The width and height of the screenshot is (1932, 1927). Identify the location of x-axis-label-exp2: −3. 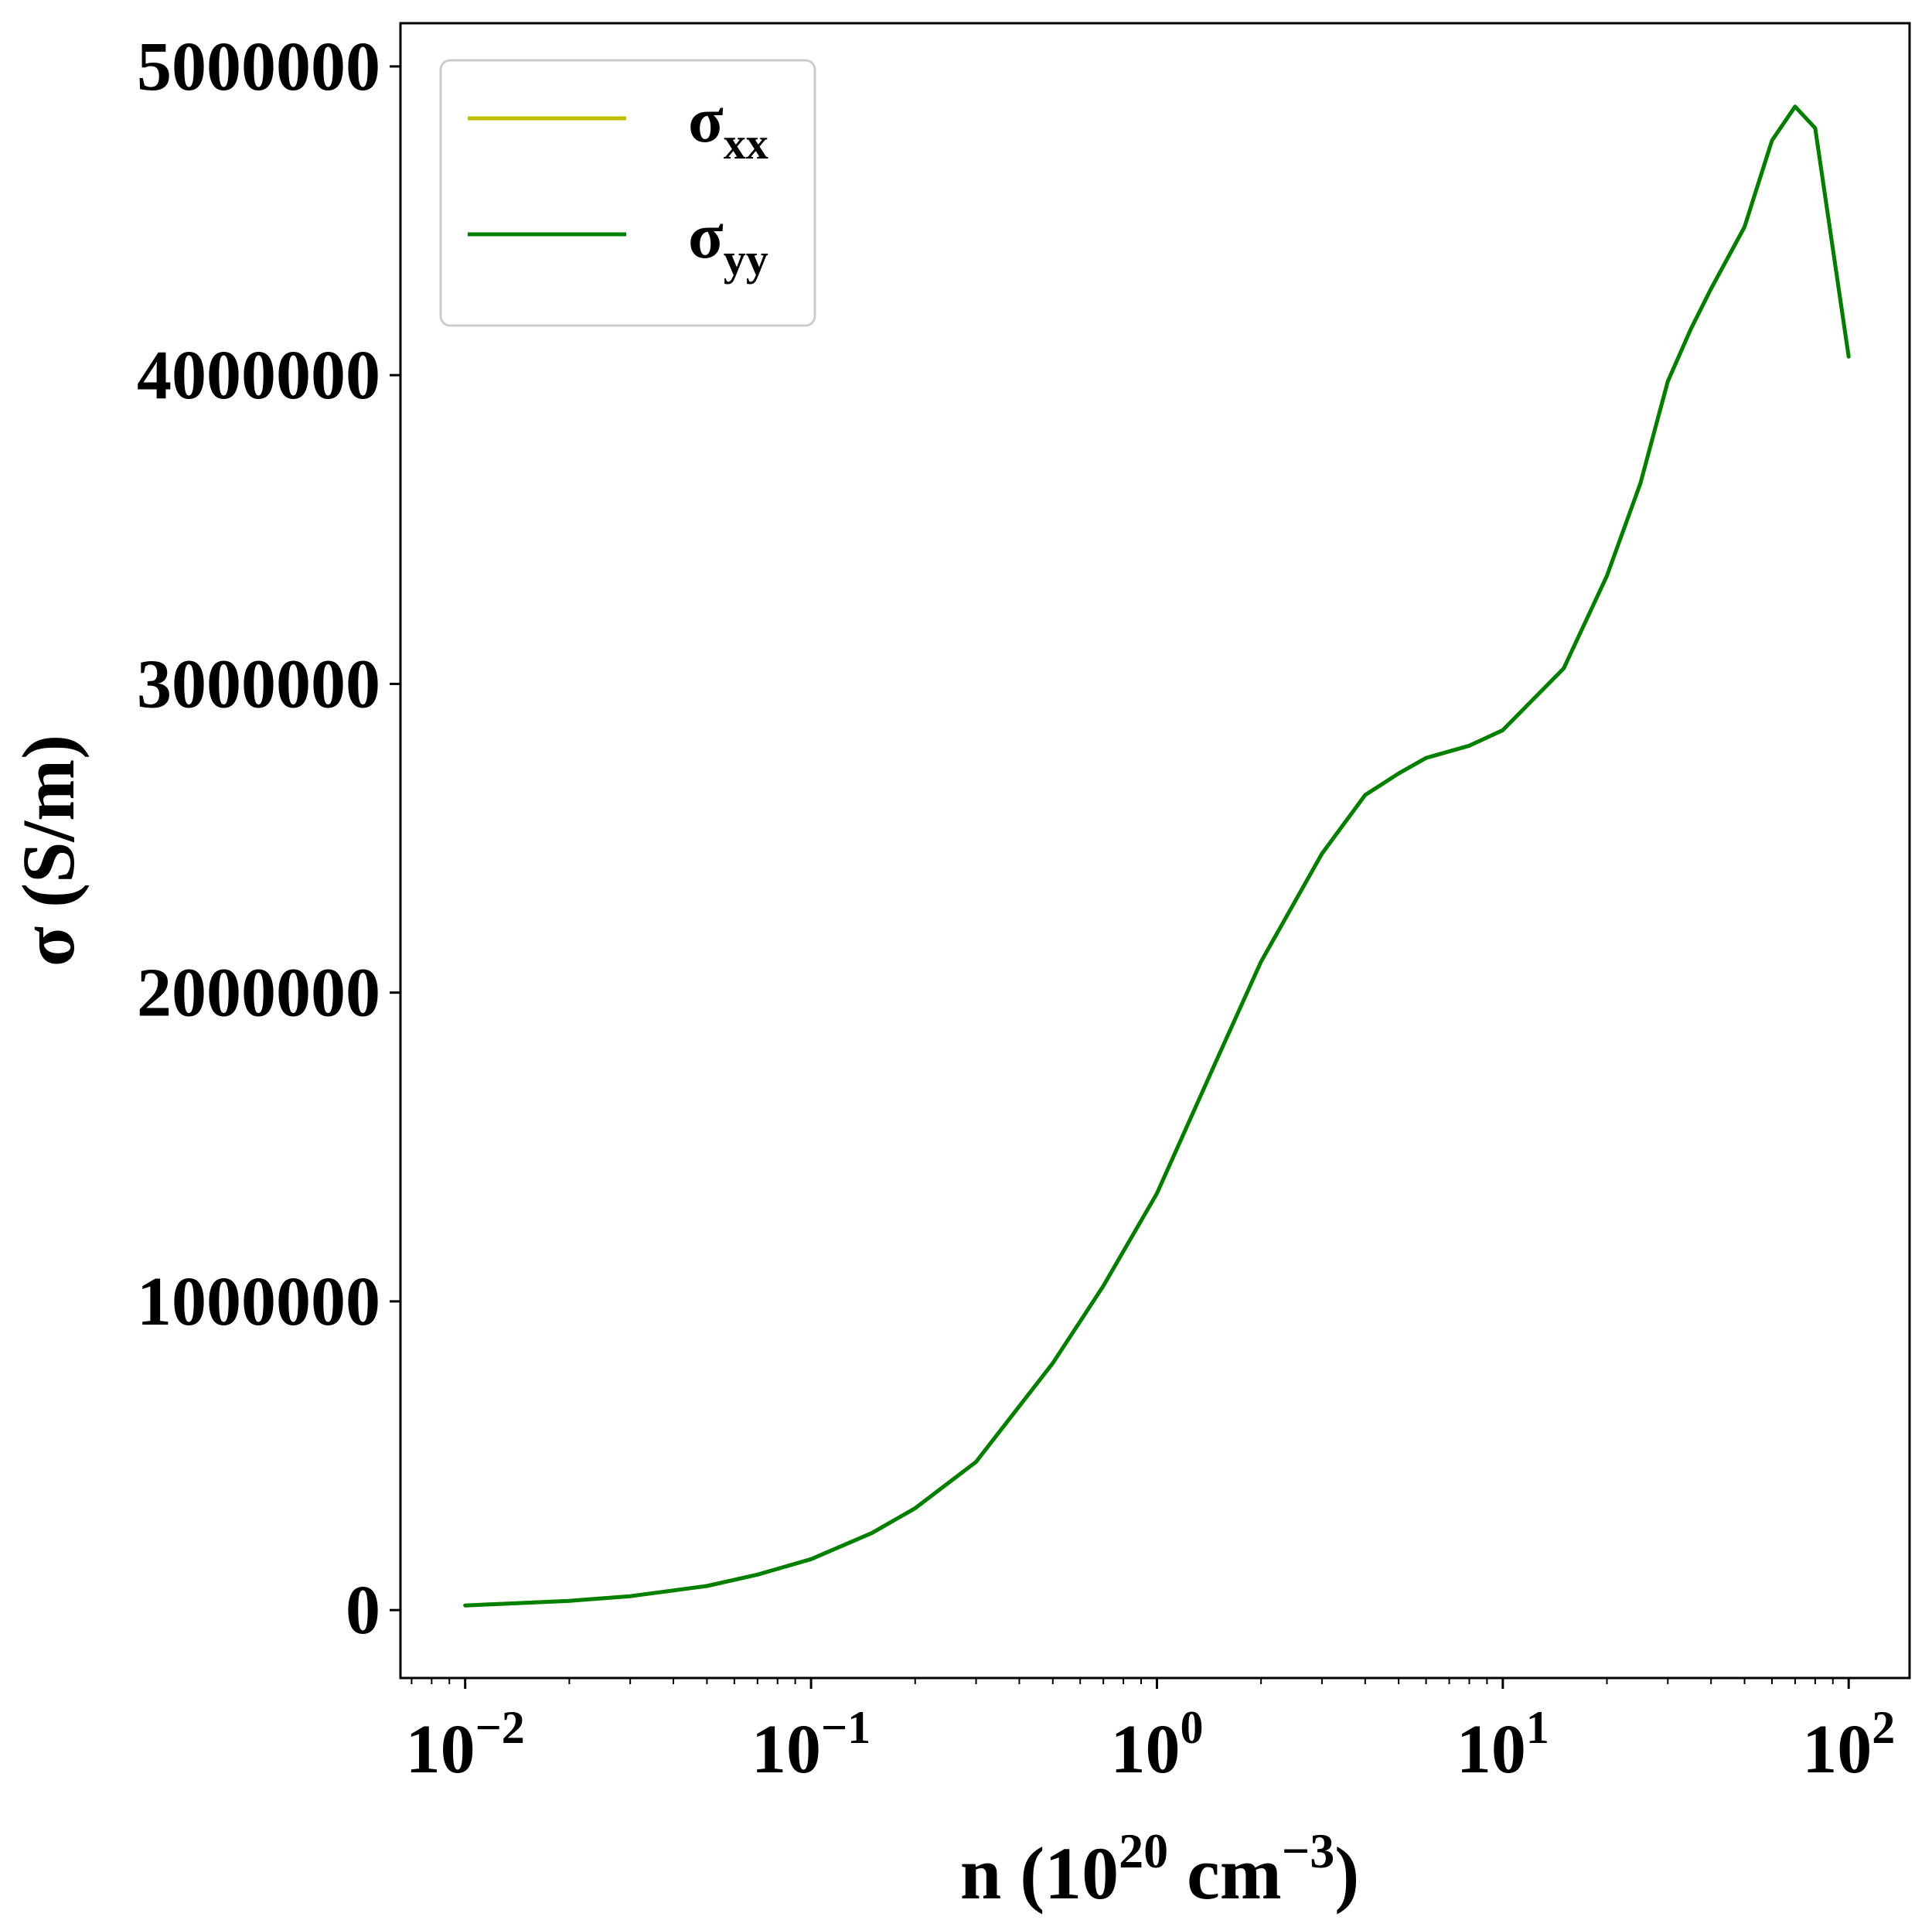
(1308, 1850).